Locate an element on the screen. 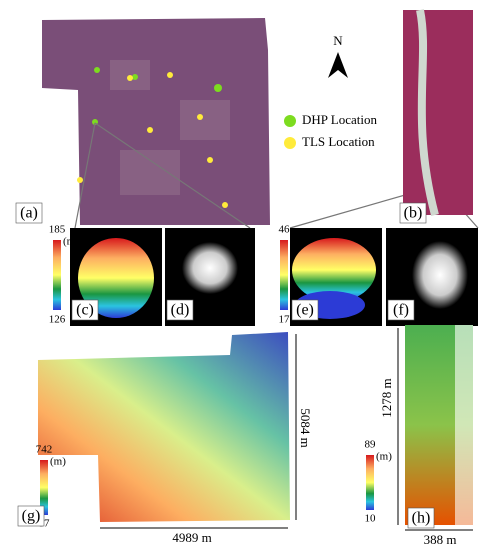 This screenshot has height=550, width=492. map-b is located at coordinates (438, 112).